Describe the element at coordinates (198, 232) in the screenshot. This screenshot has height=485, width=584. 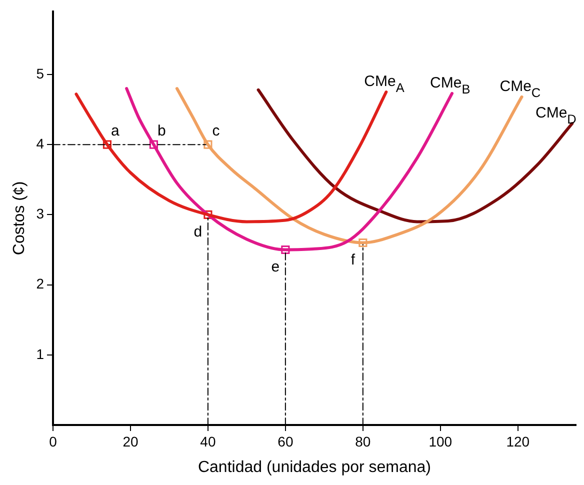
I see `annotation: d` at that location.